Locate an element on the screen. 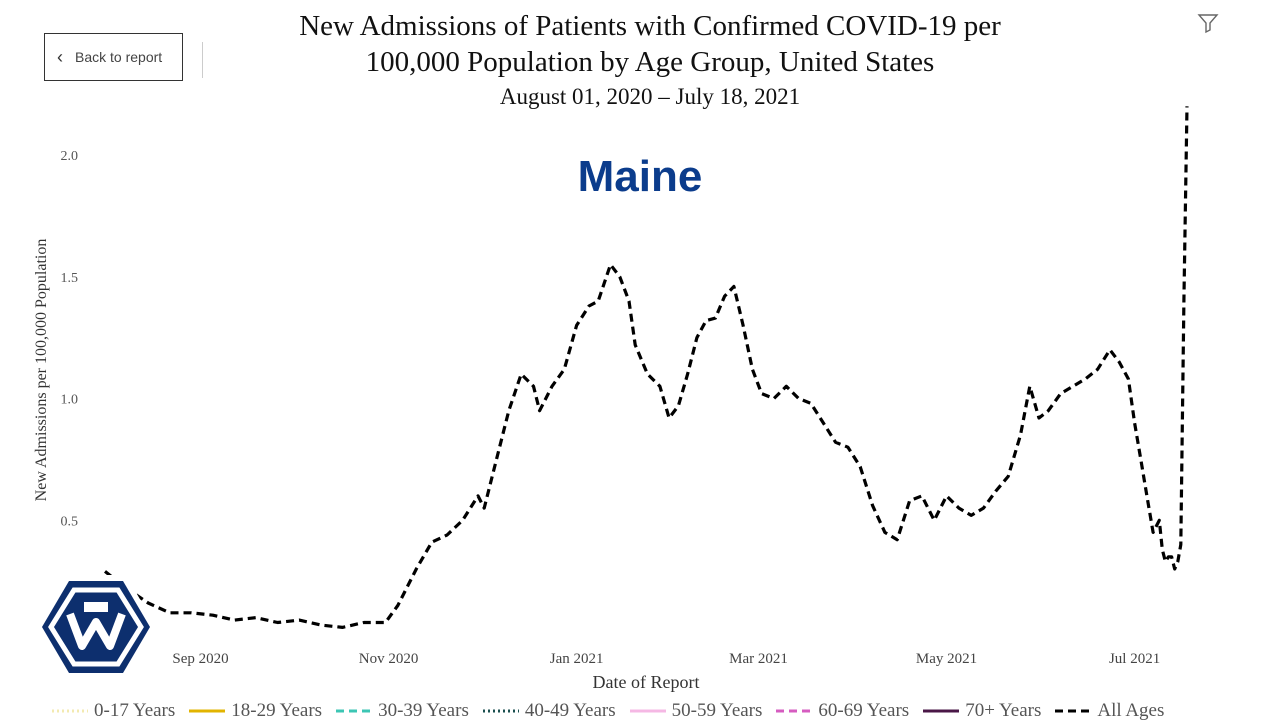 The image size is (1280, 722). x-axis-label: Date of Report is located at coordinates (646, 682).